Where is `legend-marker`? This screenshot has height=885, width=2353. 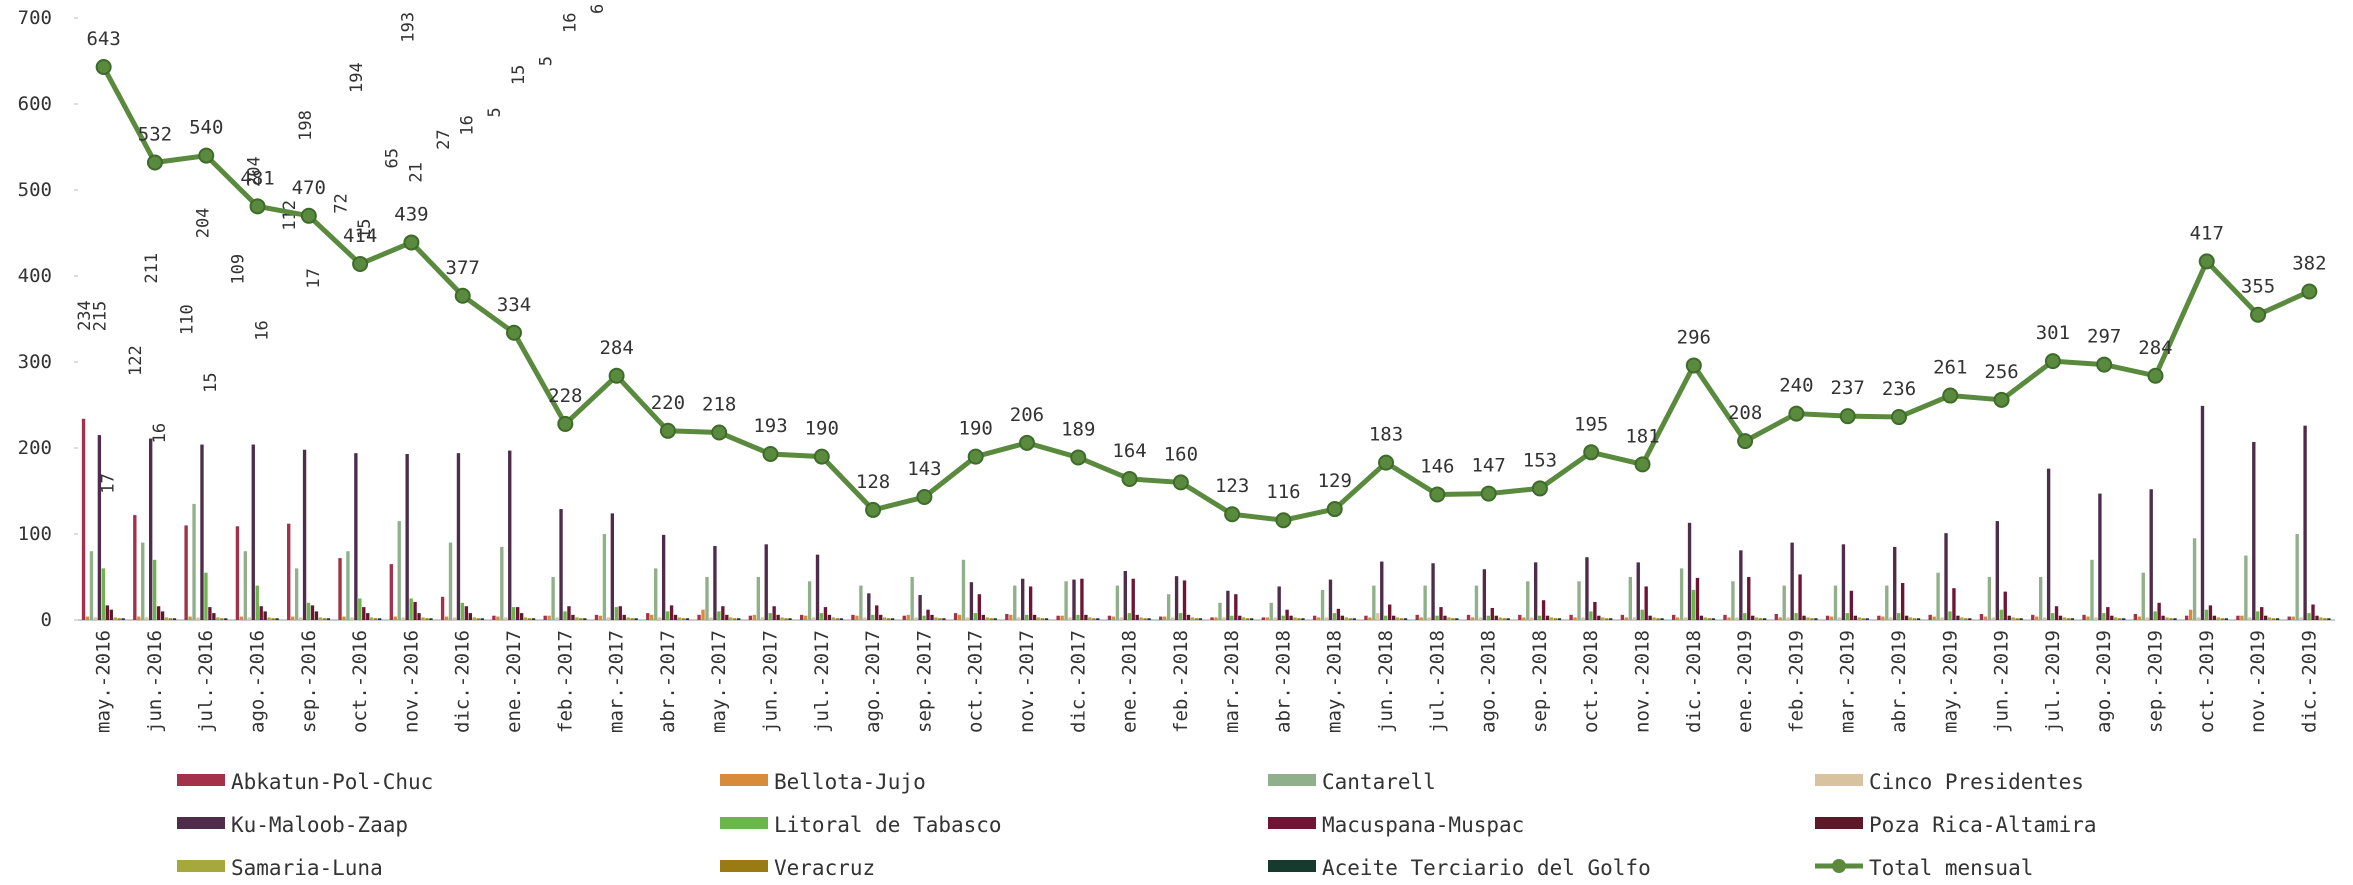 legend-marker is located at coordinates (1839, 866).